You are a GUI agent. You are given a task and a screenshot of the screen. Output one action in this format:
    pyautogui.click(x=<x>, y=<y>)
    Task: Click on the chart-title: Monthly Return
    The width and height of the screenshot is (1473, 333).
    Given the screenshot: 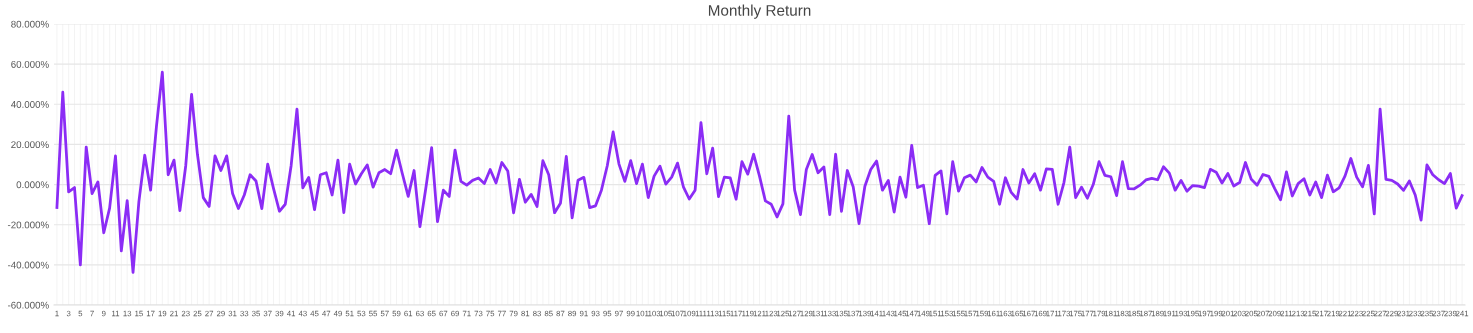 What is the action you would take?
    pyautogui.click(x=759, y=11)
    